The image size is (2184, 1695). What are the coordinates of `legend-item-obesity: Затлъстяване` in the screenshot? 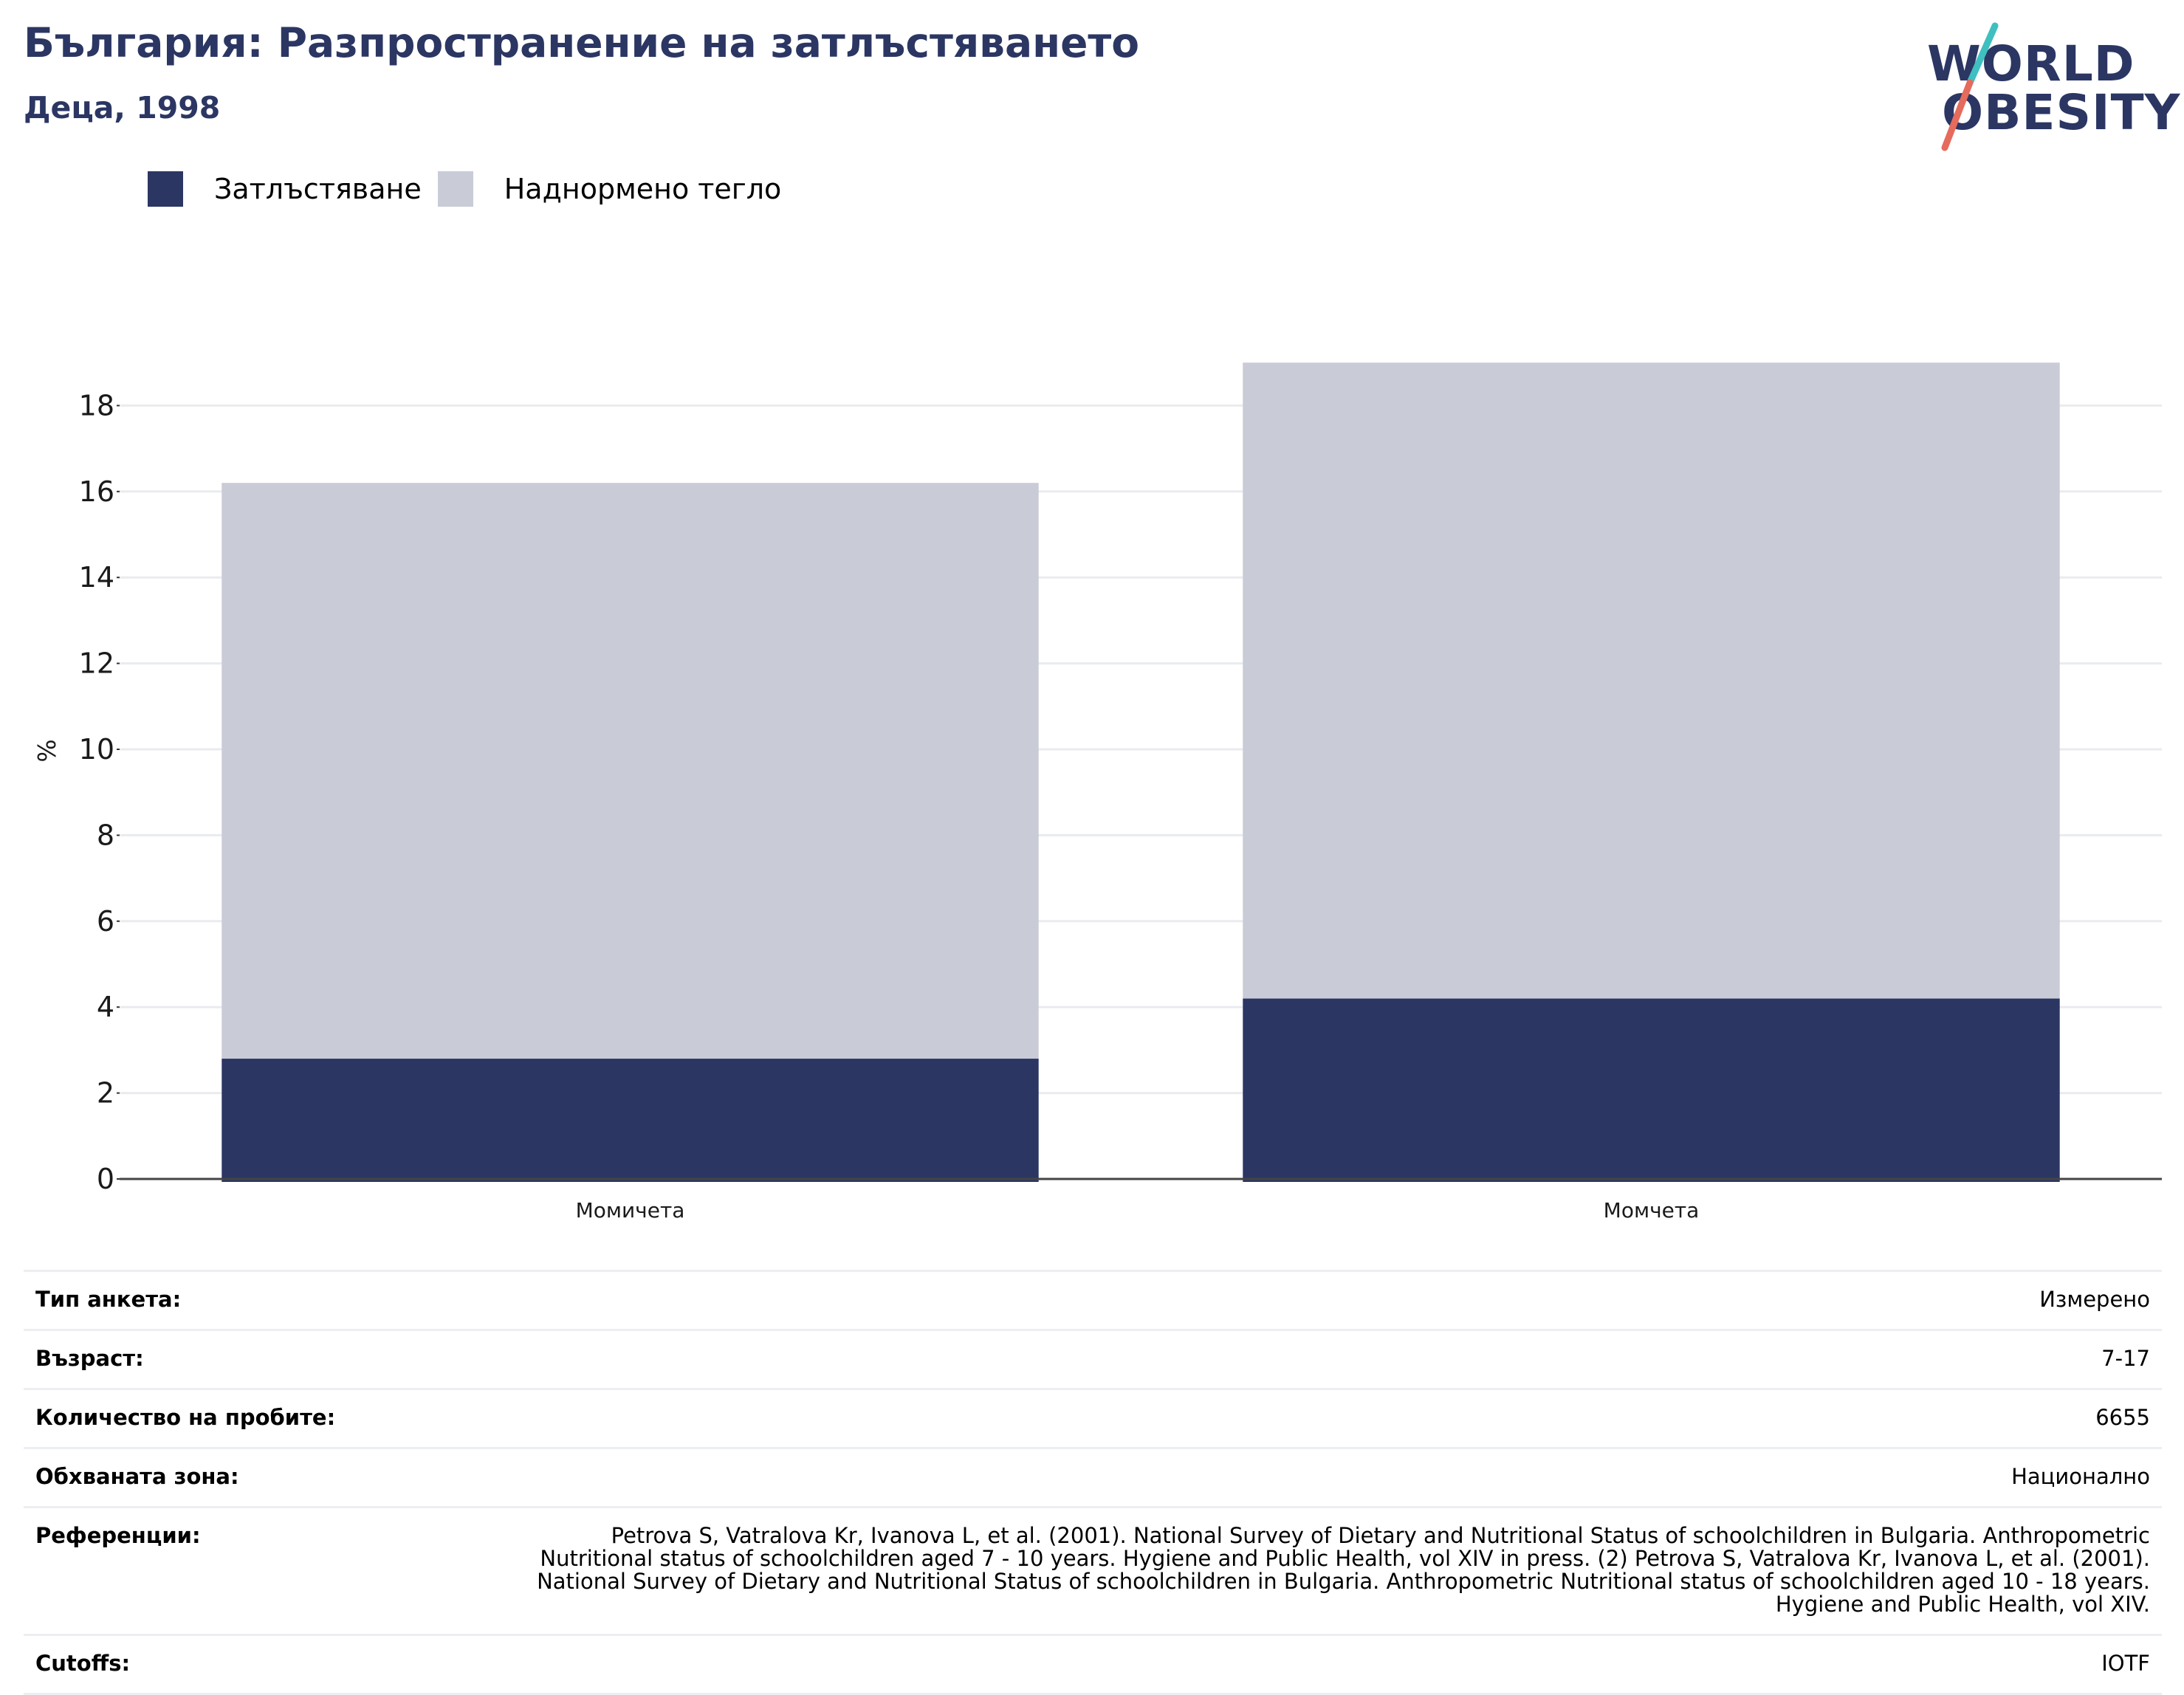 It's located at (285, 189).